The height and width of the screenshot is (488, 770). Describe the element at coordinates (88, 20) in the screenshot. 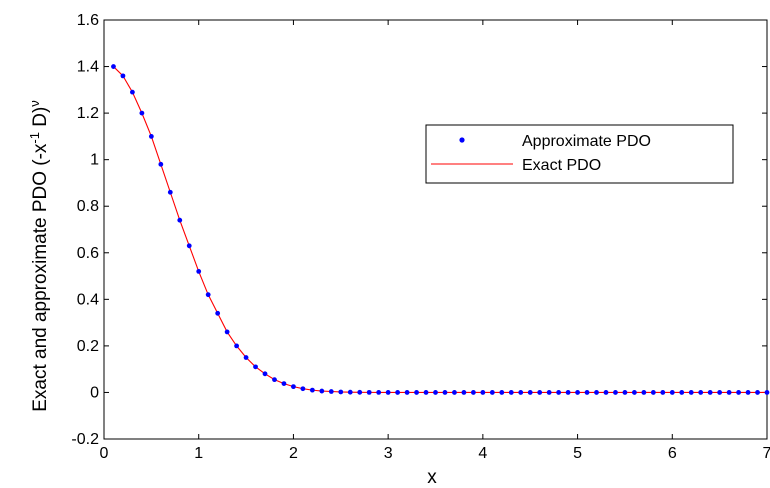

I see `y-tick-label: 1.6` at that location.